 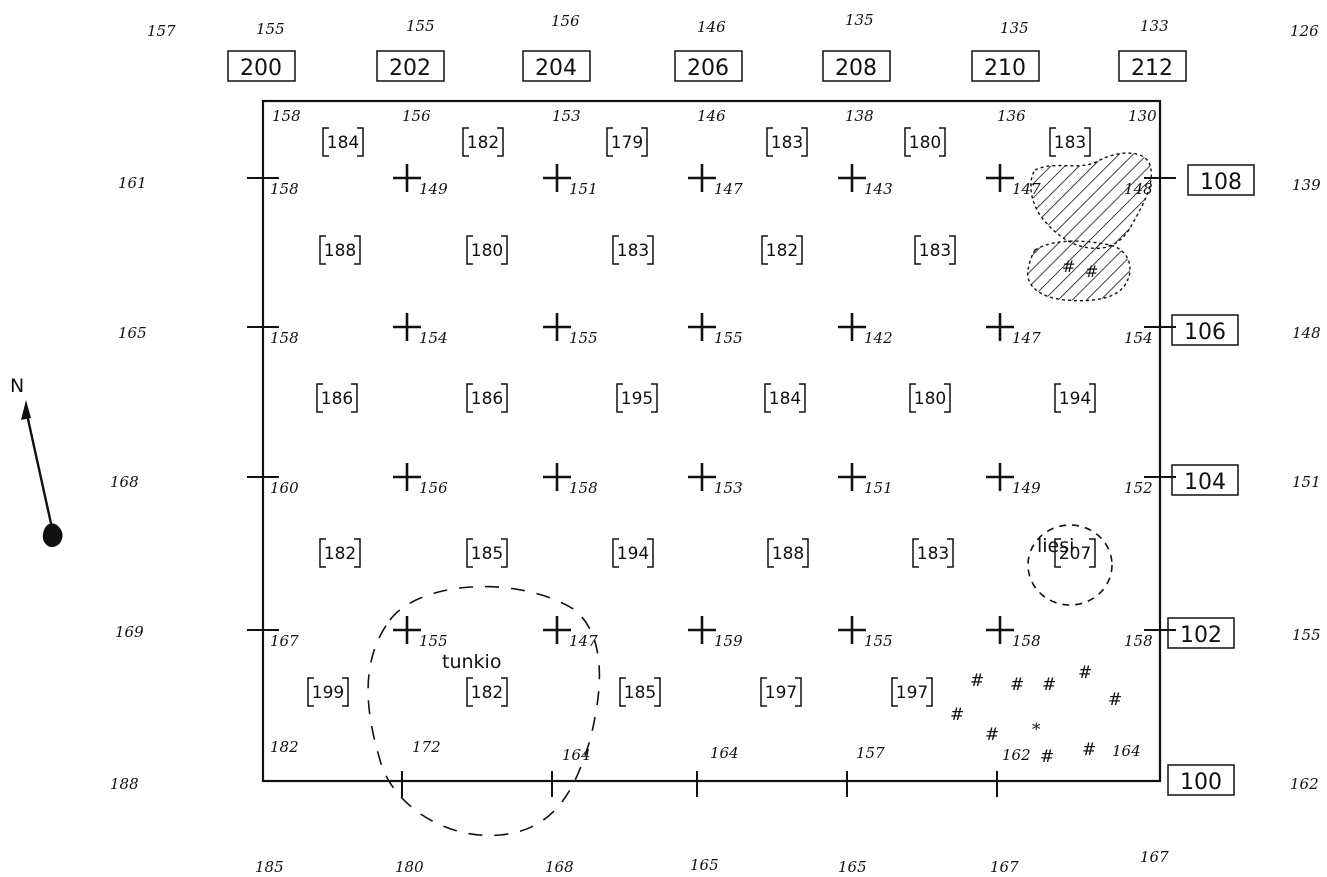 I want to click on svg-text: 208, so click(x=856, y=68).